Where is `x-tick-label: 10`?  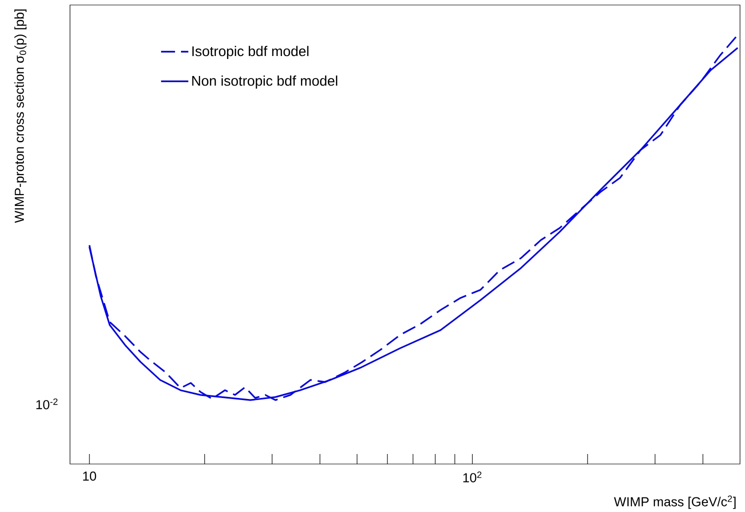
x-tick-label: 10 is located at coordinates (89, 476).